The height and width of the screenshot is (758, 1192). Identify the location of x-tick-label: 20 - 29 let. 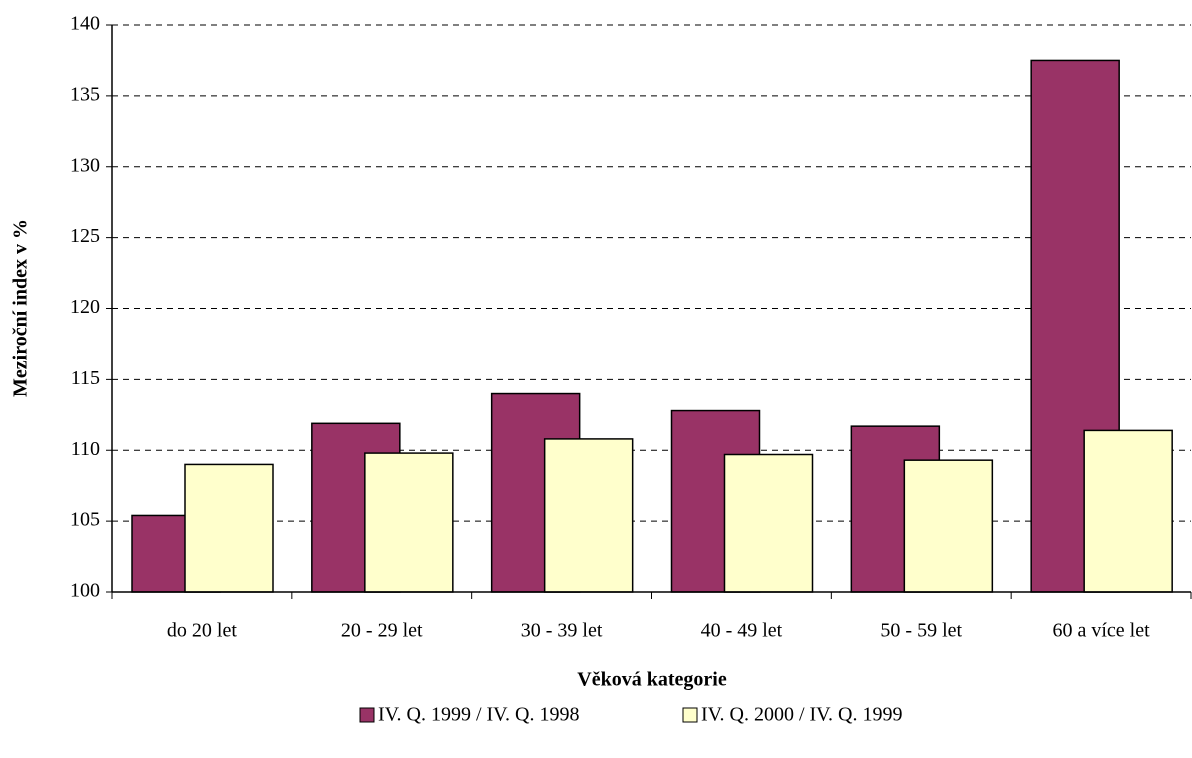
(382, 631).